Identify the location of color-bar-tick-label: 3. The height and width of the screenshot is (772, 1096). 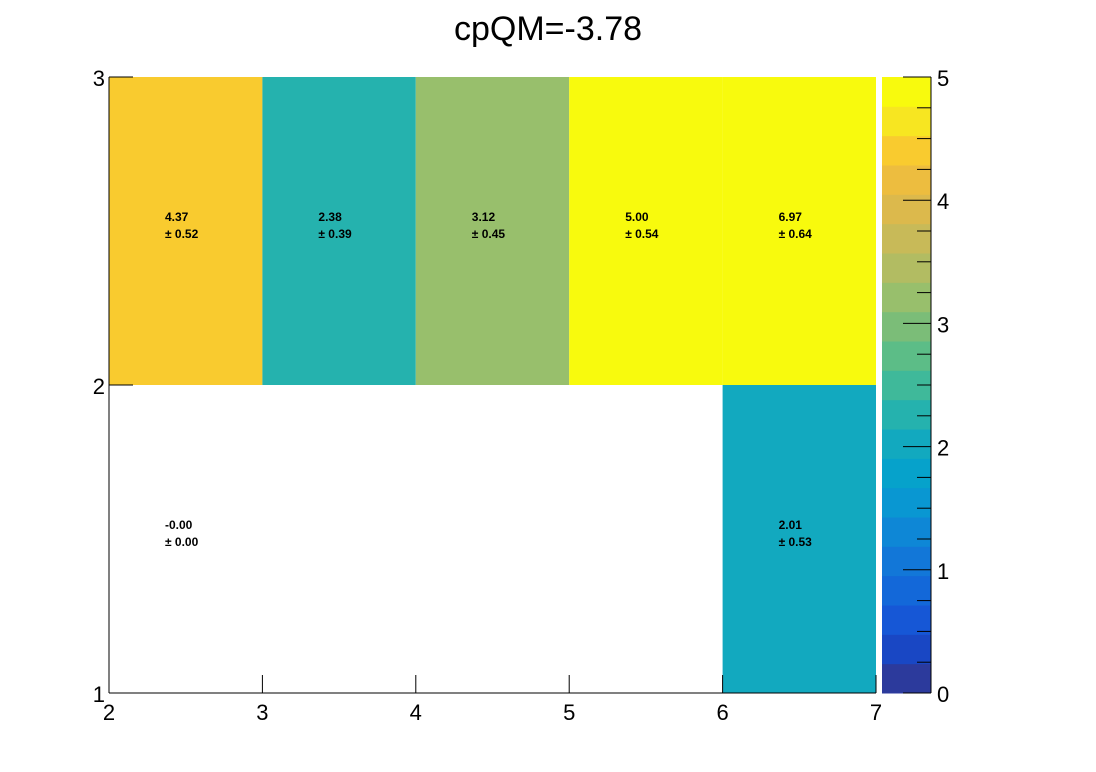
(943, 324).